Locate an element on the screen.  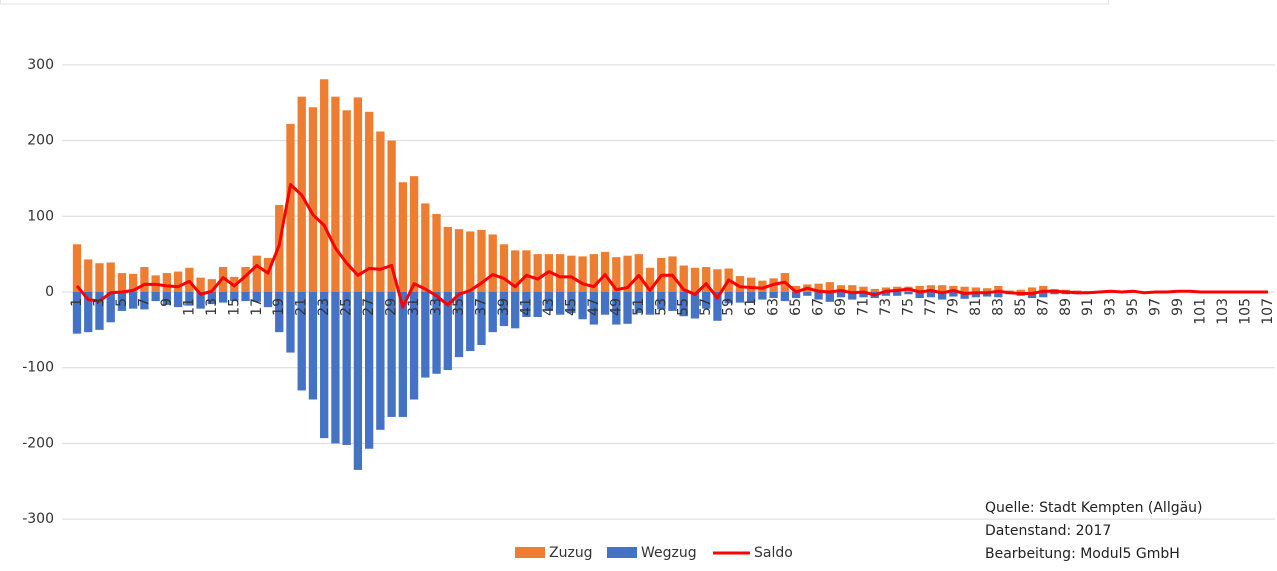
x-tick-label: 53 is located at coordinates (661, 307).